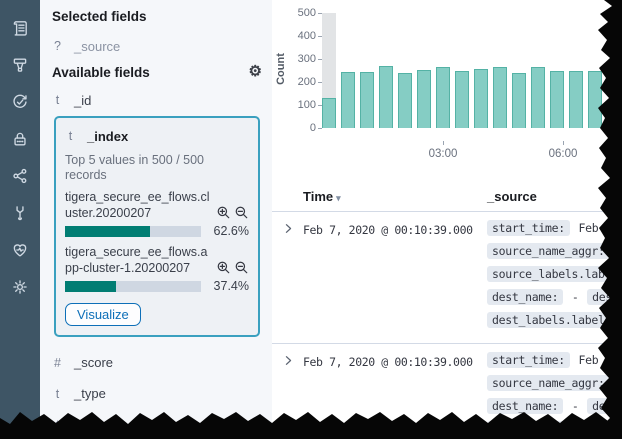 The height and width of the screenshot is (439, 622). I want to click on source-field-pill: dest_name:, so click(525, 297).